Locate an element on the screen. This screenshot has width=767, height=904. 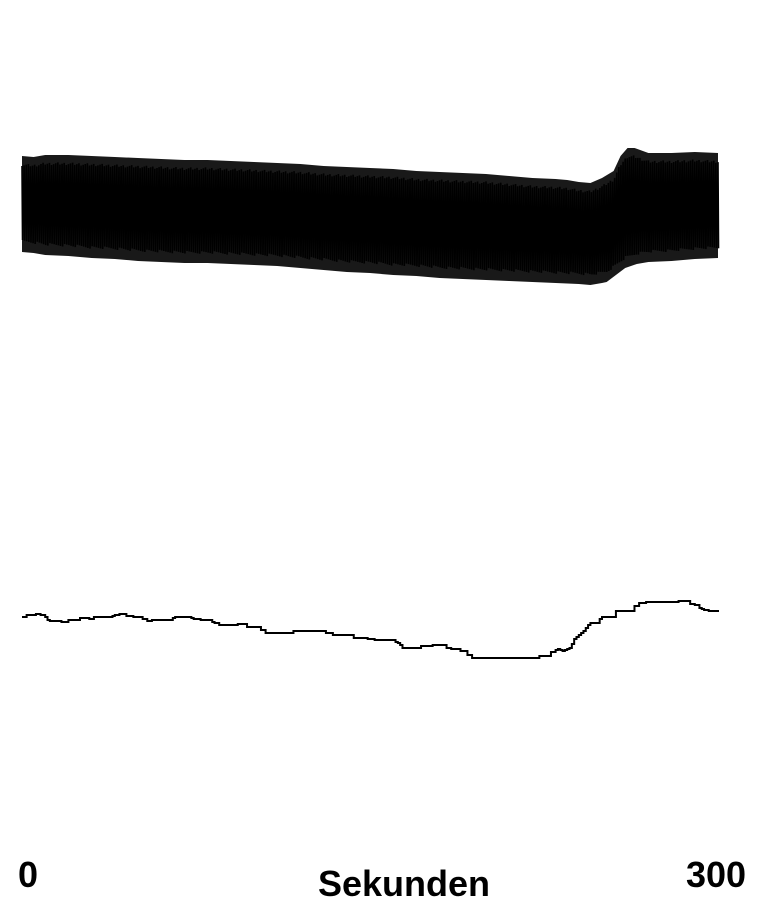
mean-trace-line is located at coordinates (370, 629).